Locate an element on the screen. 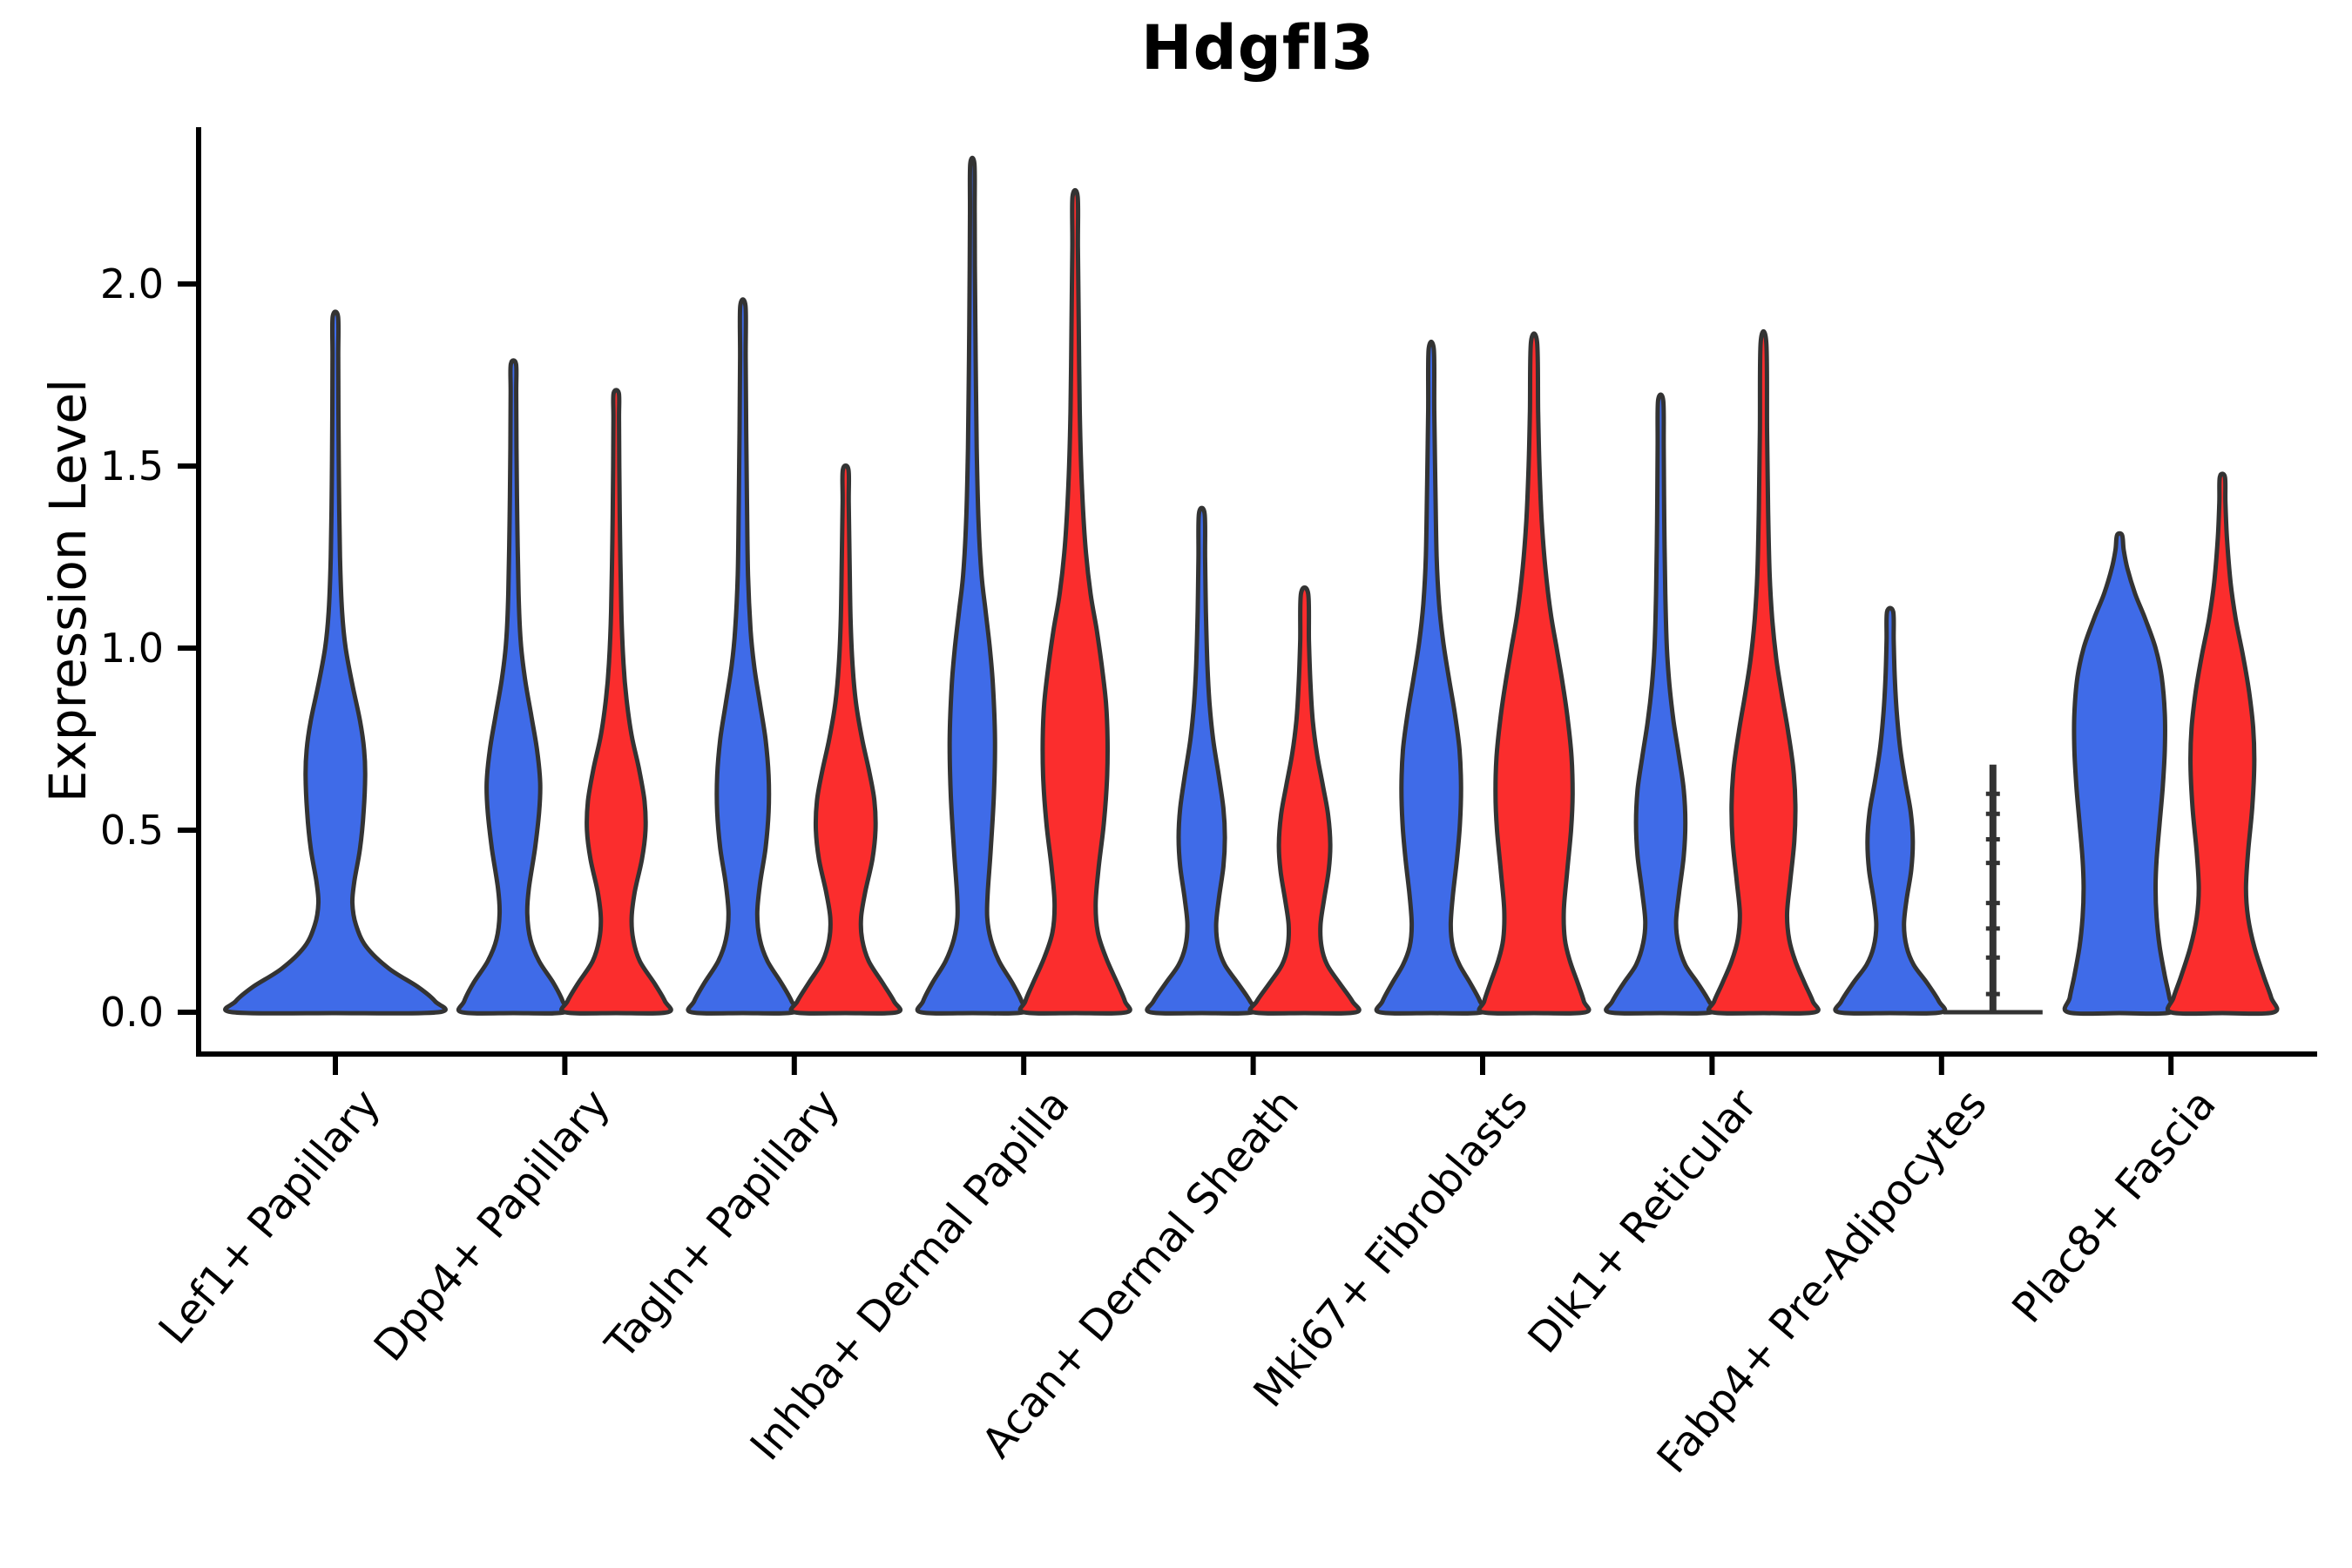 Image resolution: width=2352 pixels, height=1568 pixels. y-tick-label-3: 1.5 is located at coordinates (131, 466).